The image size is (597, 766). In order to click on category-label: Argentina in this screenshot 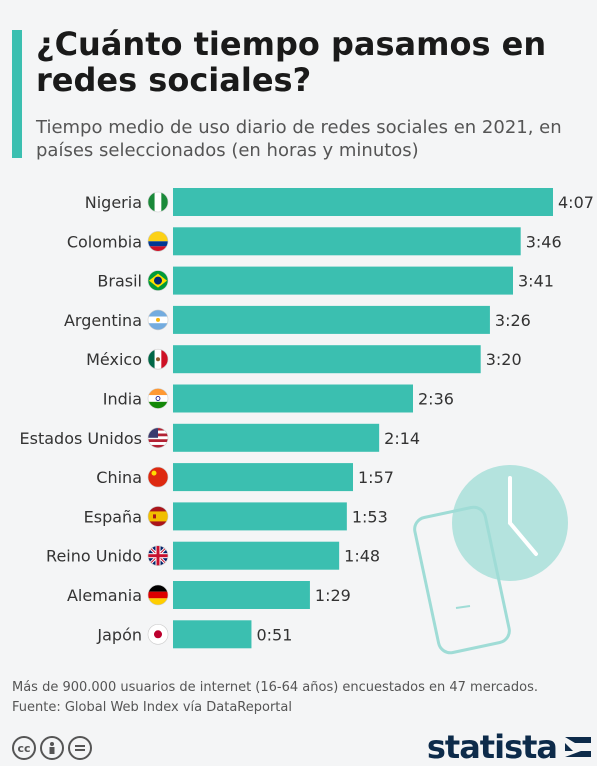, I will do `click(103, 320)`.